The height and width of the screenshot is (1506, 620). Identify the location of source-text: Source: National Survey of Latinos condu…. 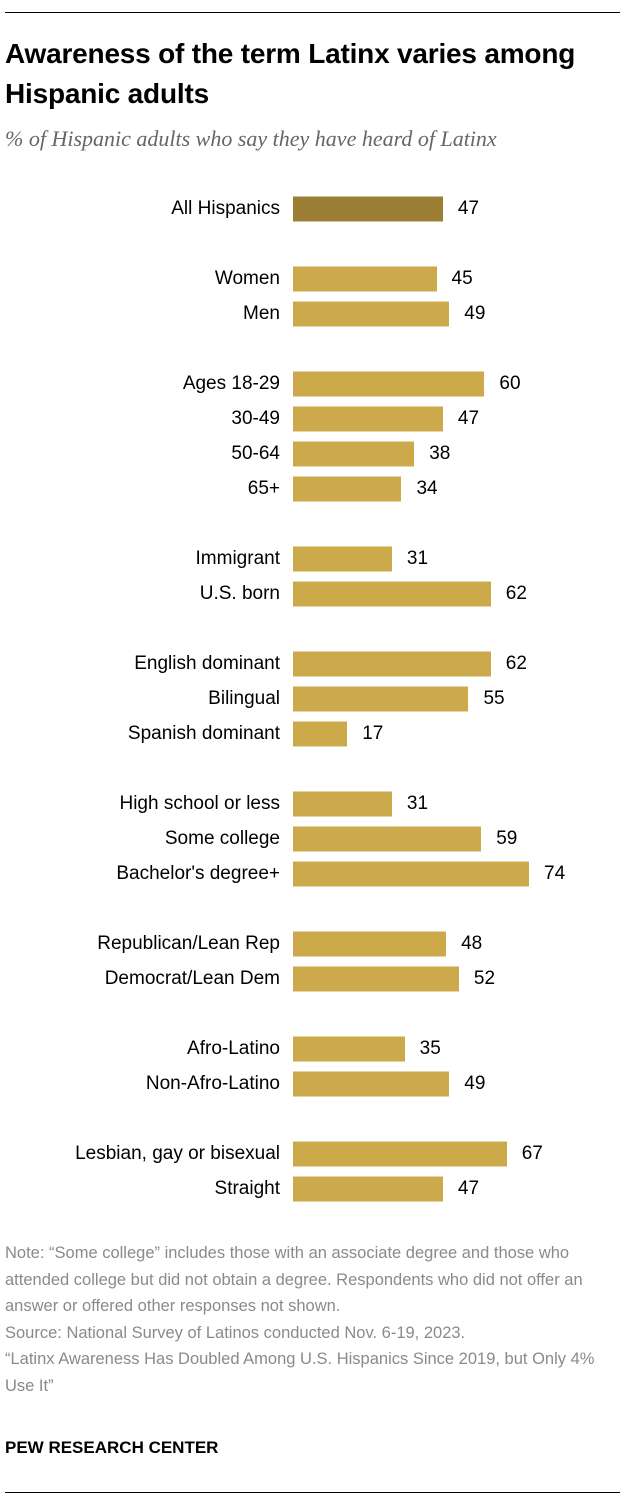
(300, 1359).